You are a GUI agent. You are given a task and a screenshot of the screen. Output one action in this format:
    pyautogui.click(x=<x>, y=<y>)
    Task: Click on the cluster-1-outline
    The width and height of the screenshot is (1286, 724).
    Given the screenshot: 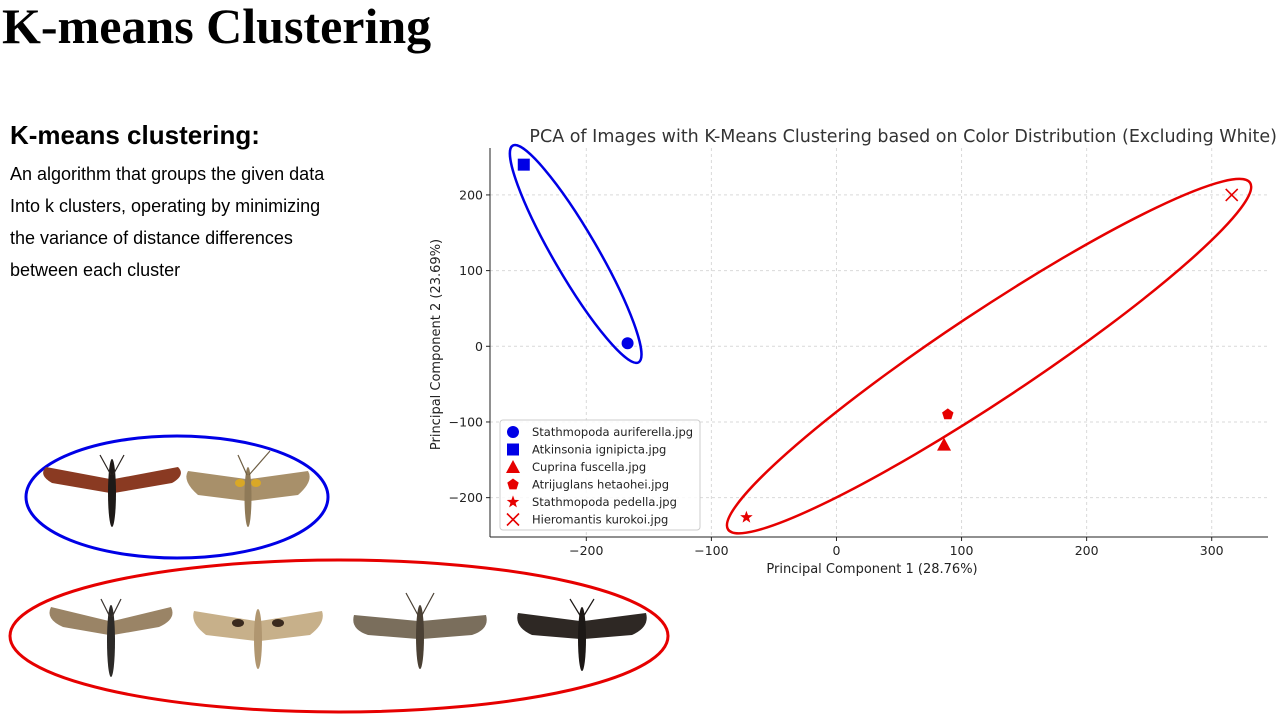 What is the action you would take?
    pyautogui.click(x=177, y=497)
    